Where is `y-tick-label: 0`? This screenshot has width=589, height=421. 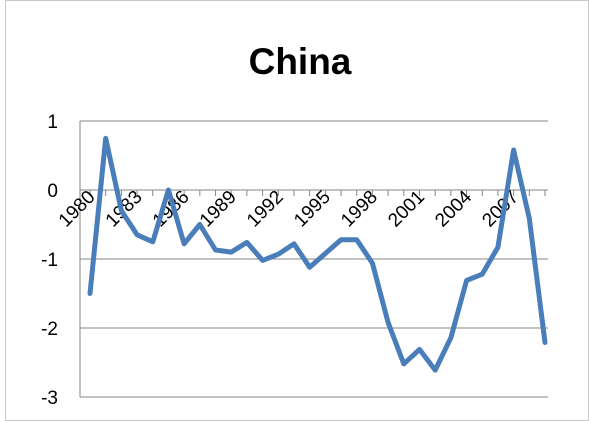 y-tick-label: 0 is located at coordinates (52, 191).